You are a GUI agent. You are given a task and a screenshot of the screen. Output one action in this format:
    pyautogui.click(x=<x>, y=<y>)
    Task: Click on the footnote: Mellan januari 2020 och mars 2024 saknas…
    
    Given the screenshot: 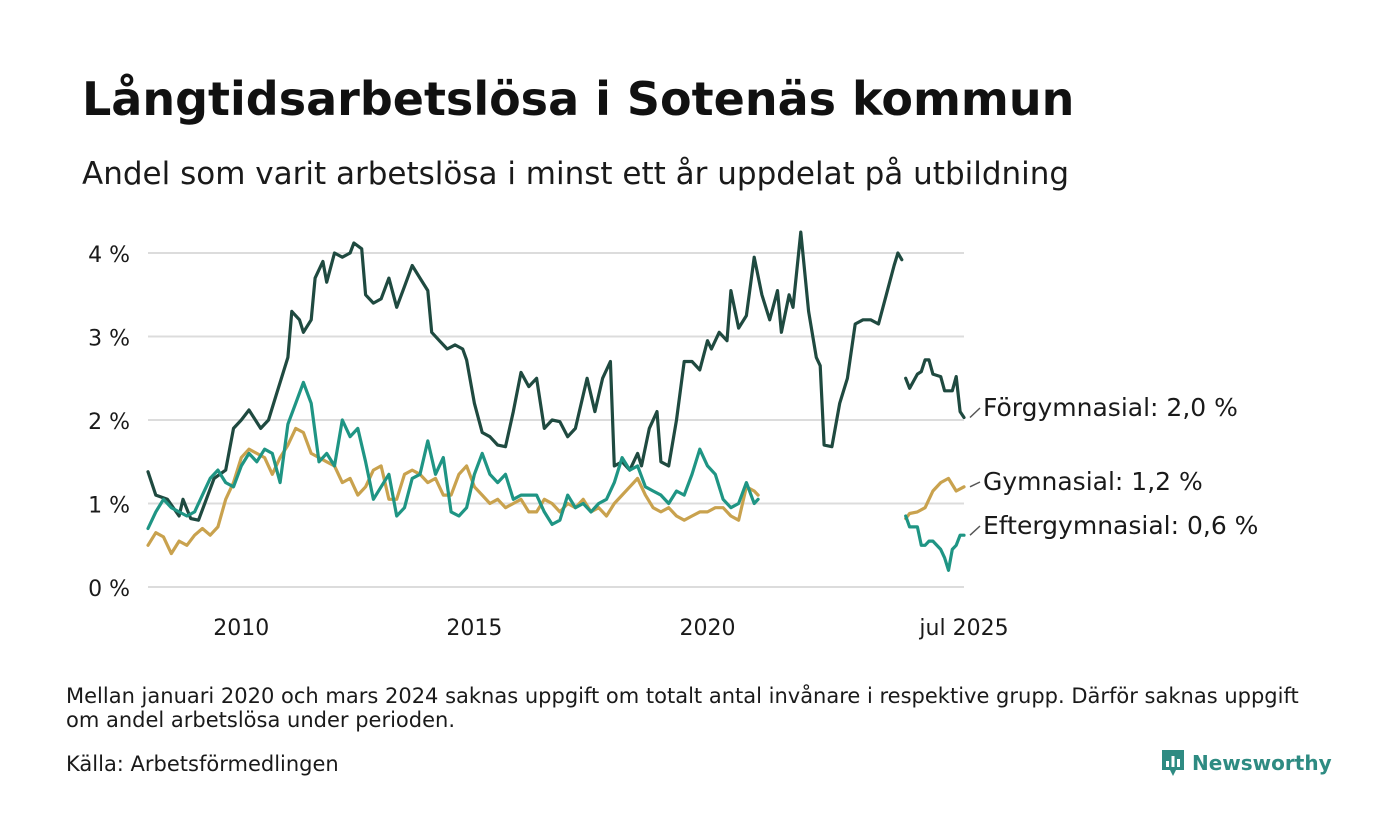 What is the action you would take?
    pyautogui.click(x=682, y=708)
    